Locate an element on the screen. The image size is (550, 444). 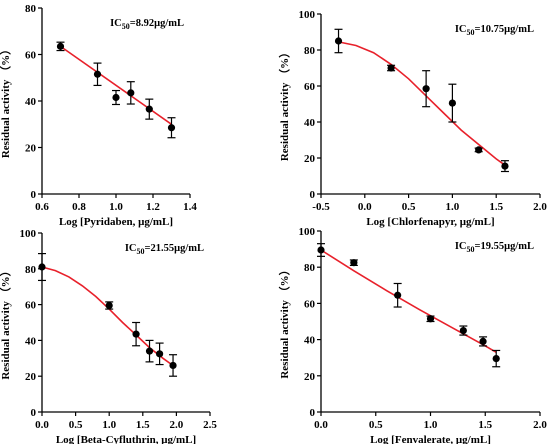
x-tick-label: 2.5 is located at coordinates (210, 425).